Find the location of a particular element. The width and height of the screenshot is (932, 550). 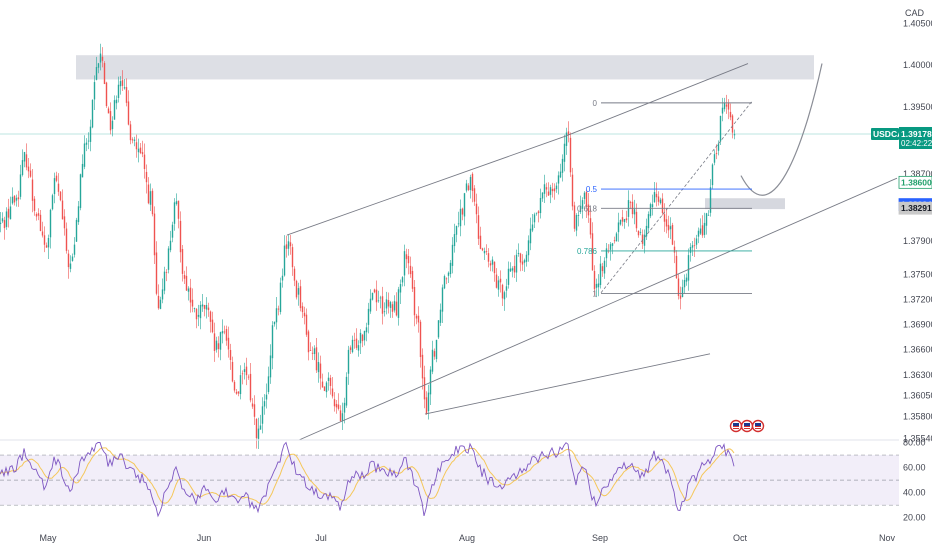

supply-zone is located at coordinates (445, 67).